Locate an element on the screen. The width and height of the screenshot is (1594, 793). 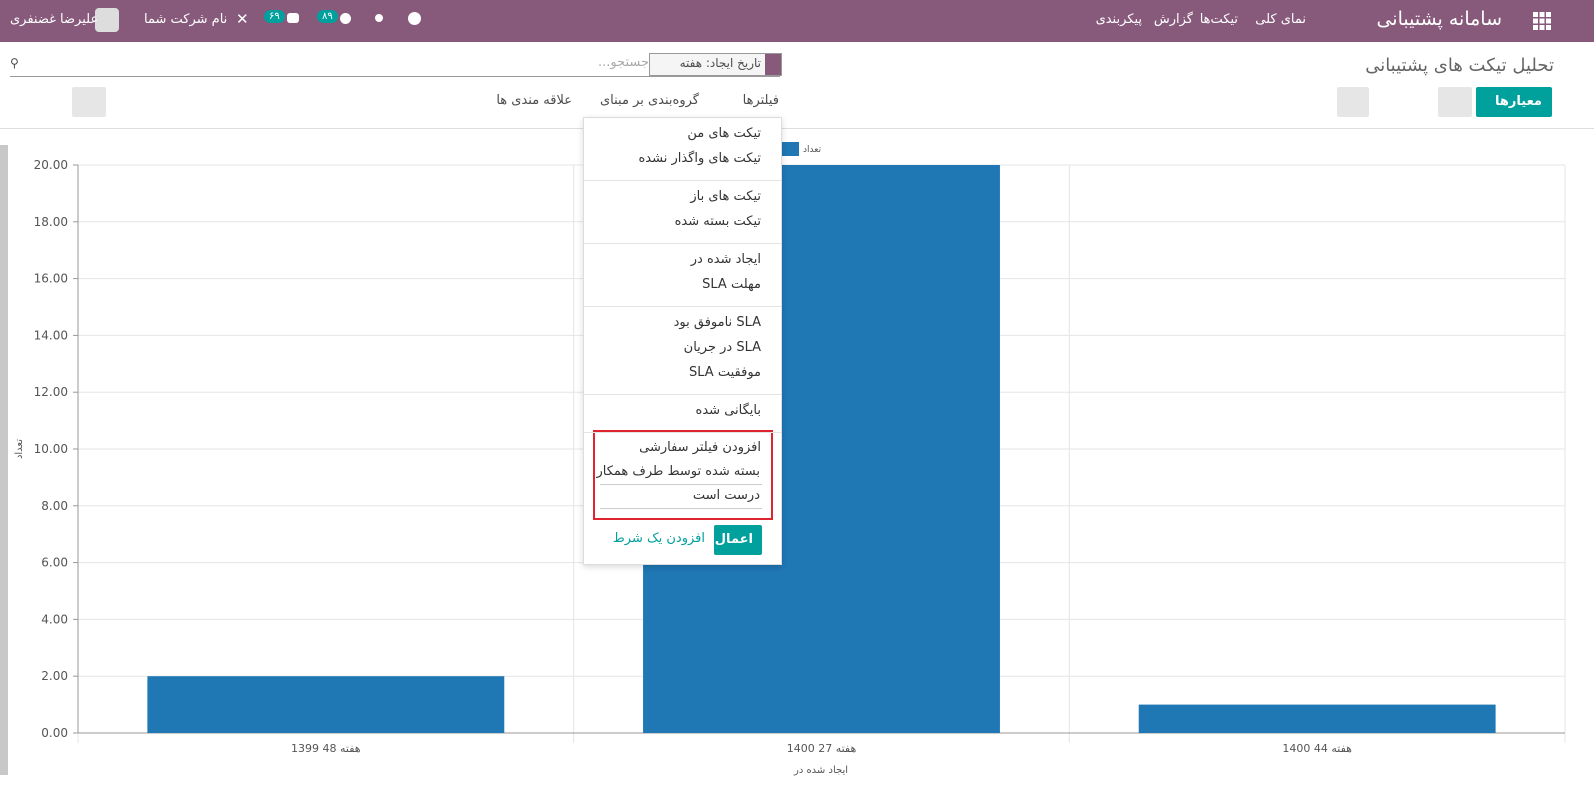
highlight-box is located at coordinates (683, 475).